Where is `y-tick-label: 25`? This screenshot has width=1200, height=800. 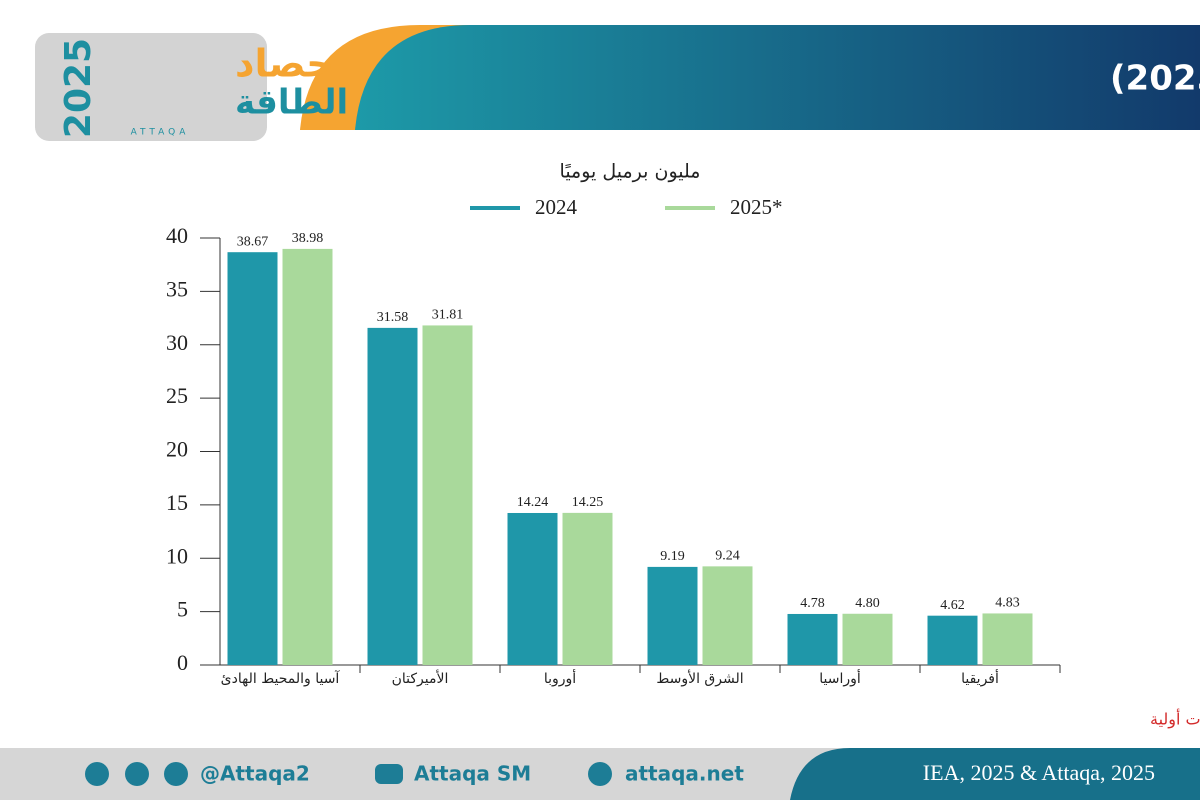 y-tick-label: 25 is located at coordinates (177, 395).